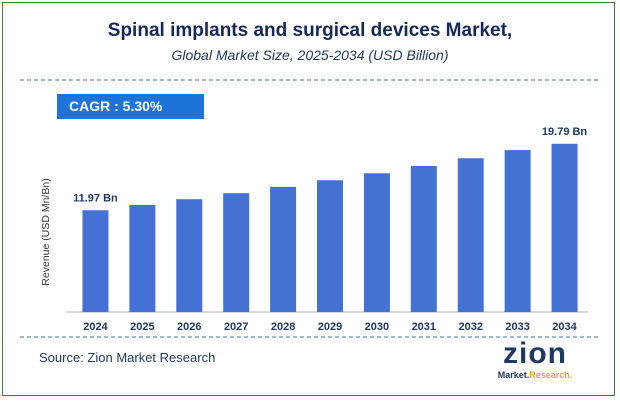  Describe the element at coordinates (46, 231) in the screenshot. I see `y-axis-label: Revenue (USD Mn/Bn)` at that location.